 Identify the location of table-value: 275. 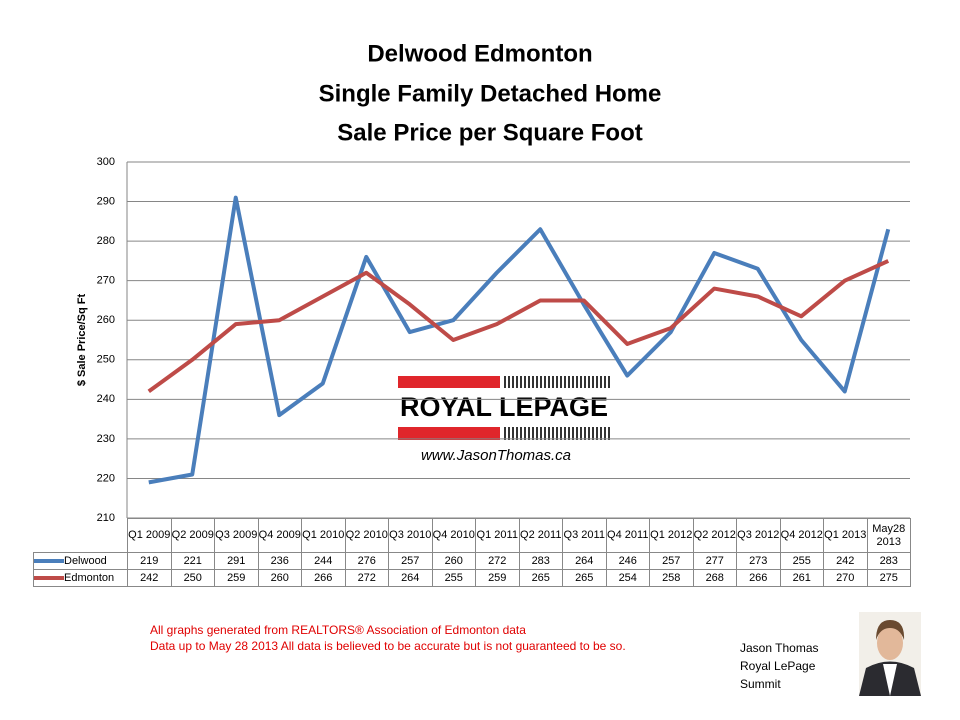
(888, 578).